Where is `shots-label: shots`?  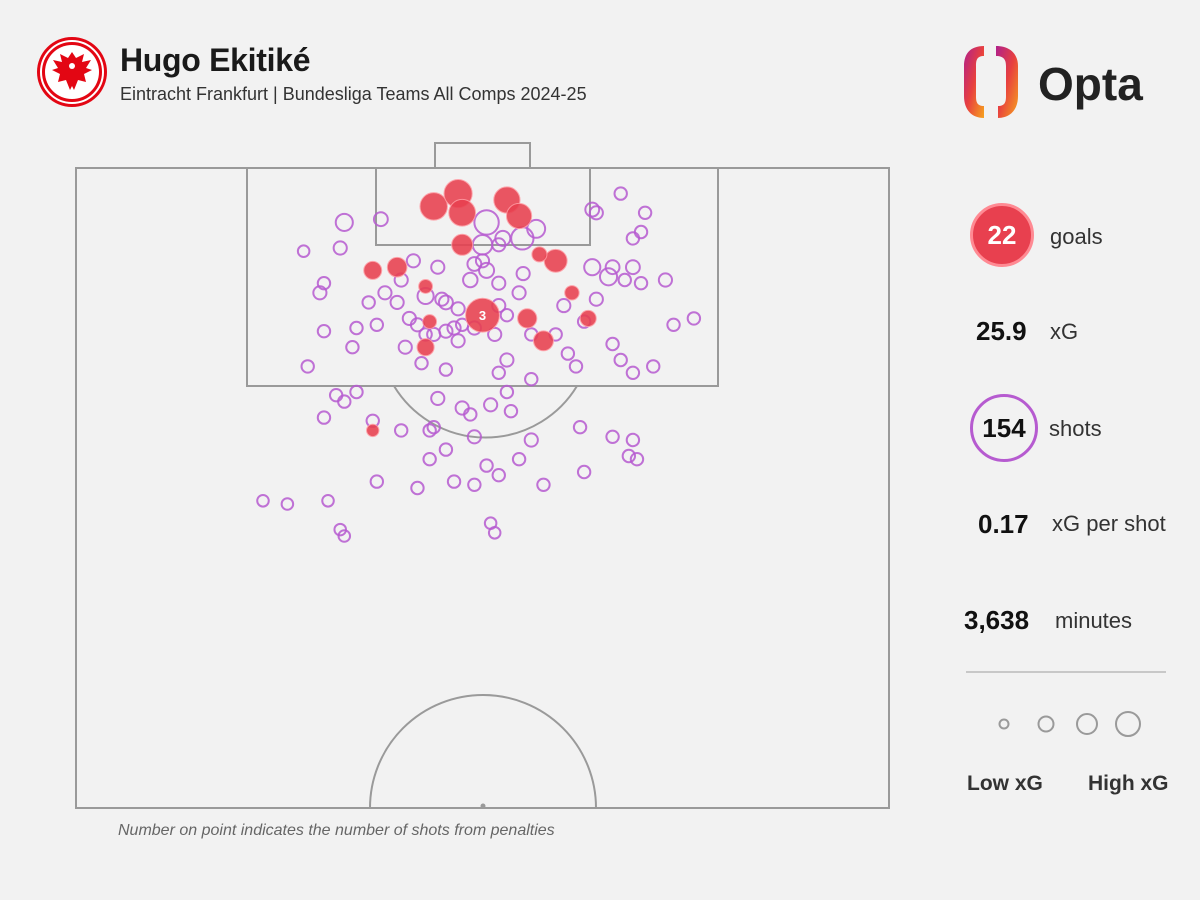
shots-label: shots is located at coordinates (1075, 428).